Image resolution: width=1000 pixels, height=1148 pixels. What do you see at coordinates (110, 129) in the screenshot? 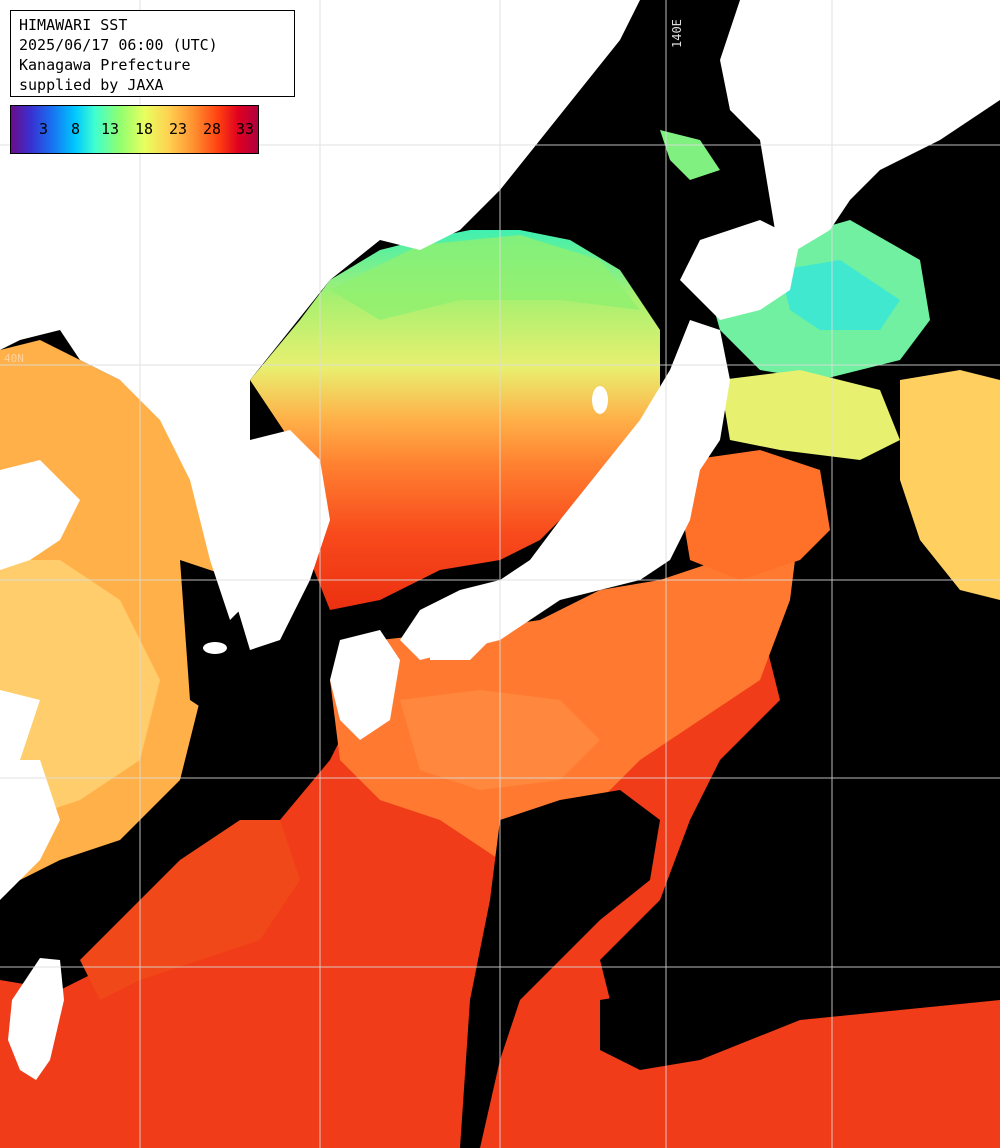
I see `scale-label-13: 13` at bounding box center [110, 129].